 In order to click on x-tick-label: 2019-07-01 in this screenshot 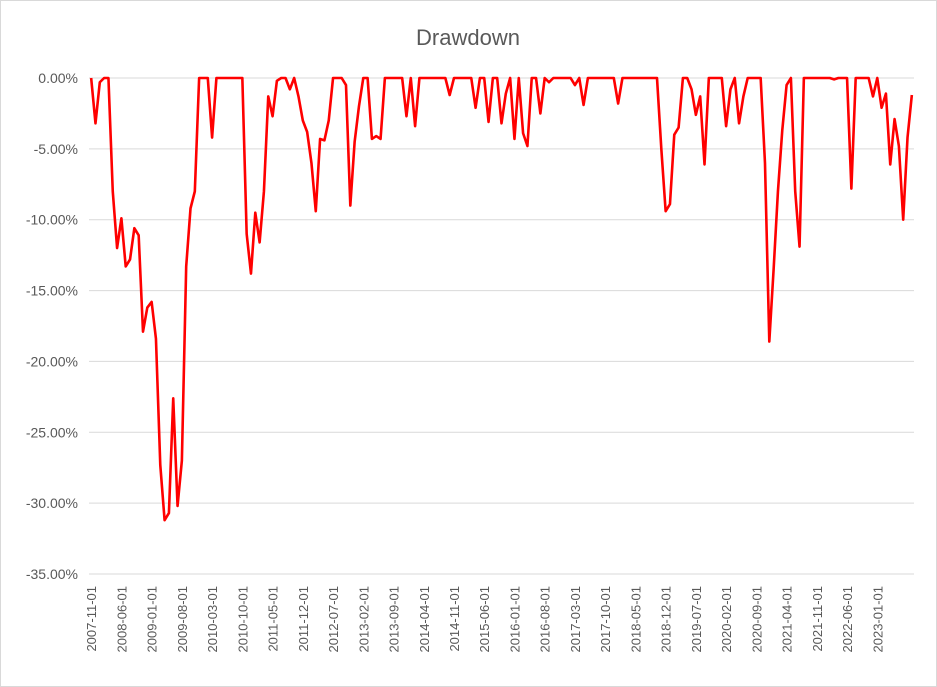, I will do `click(696, 619)`.